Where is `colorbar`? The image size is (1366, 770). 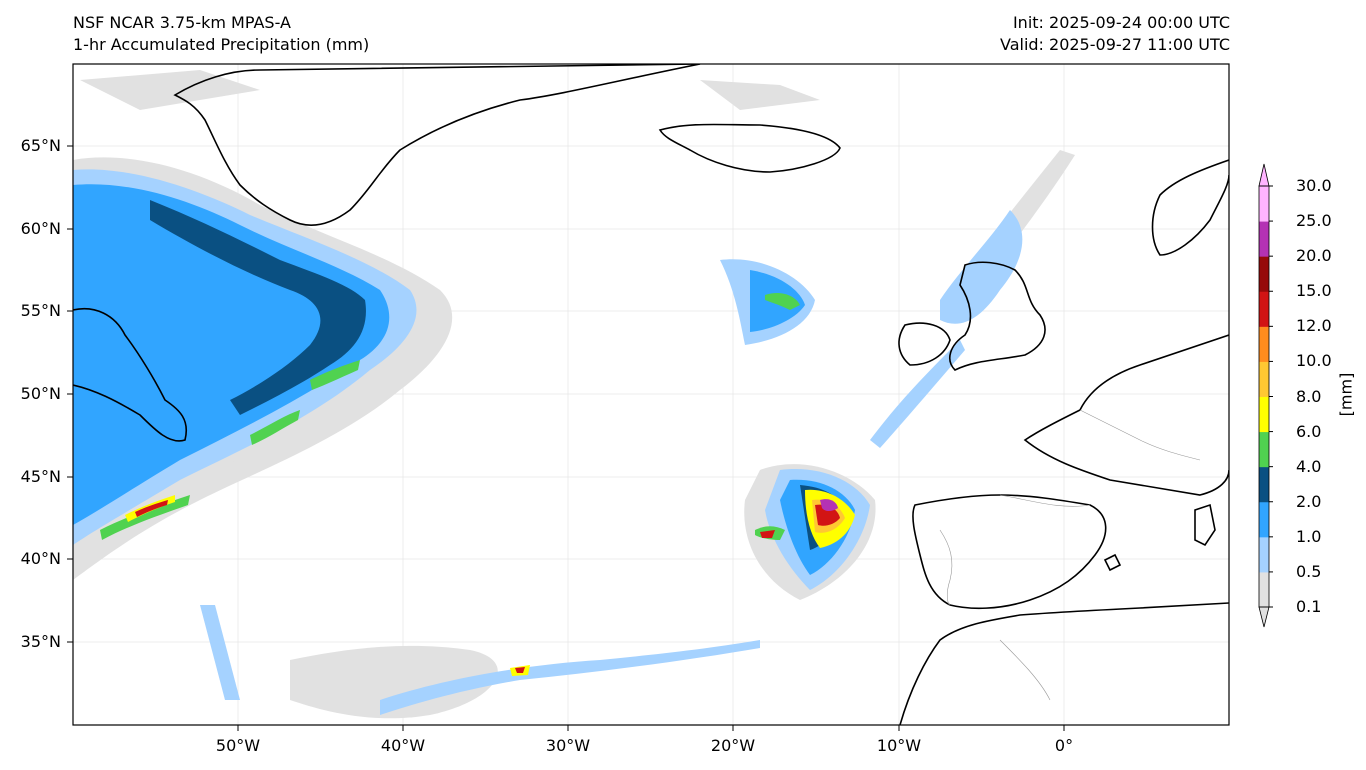
colorbar is located at coordinates (1265, 395).